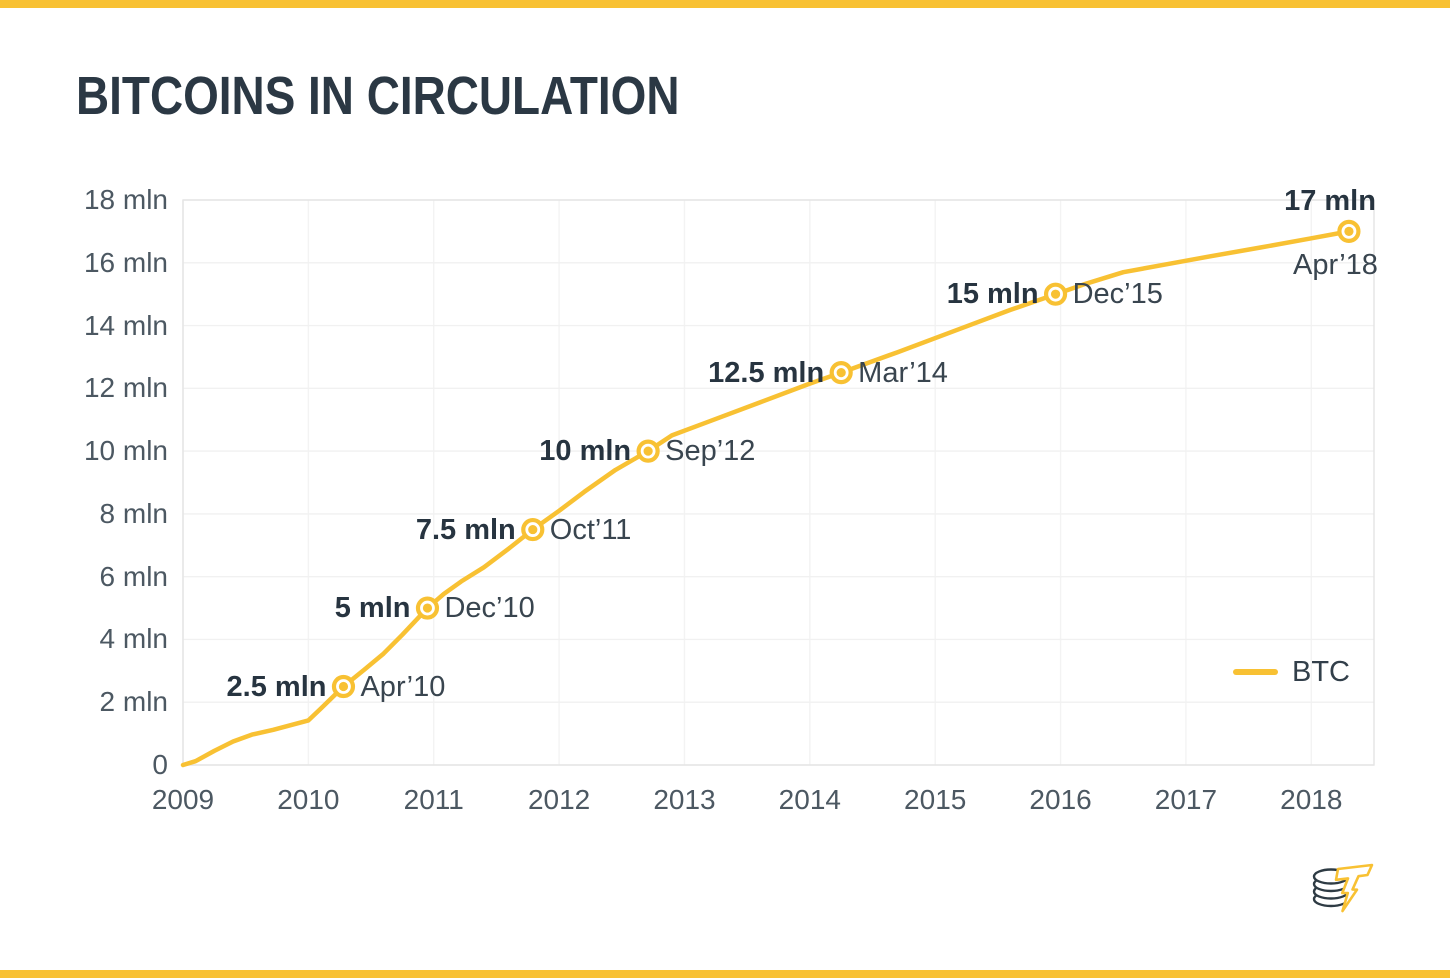 The width and height of the screenshot is (1450, 978). Describe the element at coordinates (1330, 201) in the screenshot. I see `annotation-value: 17 mln` at that location.